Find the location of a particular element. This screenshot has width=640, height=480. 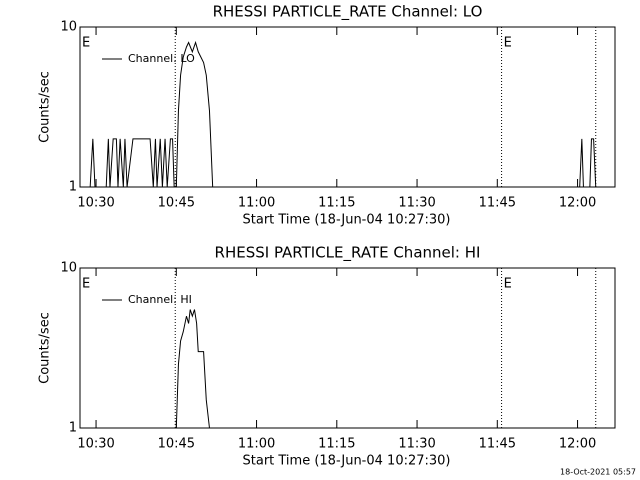

footer-timestamp: 18-Oct-2021 05:57 is located at coordinates (598, 472).